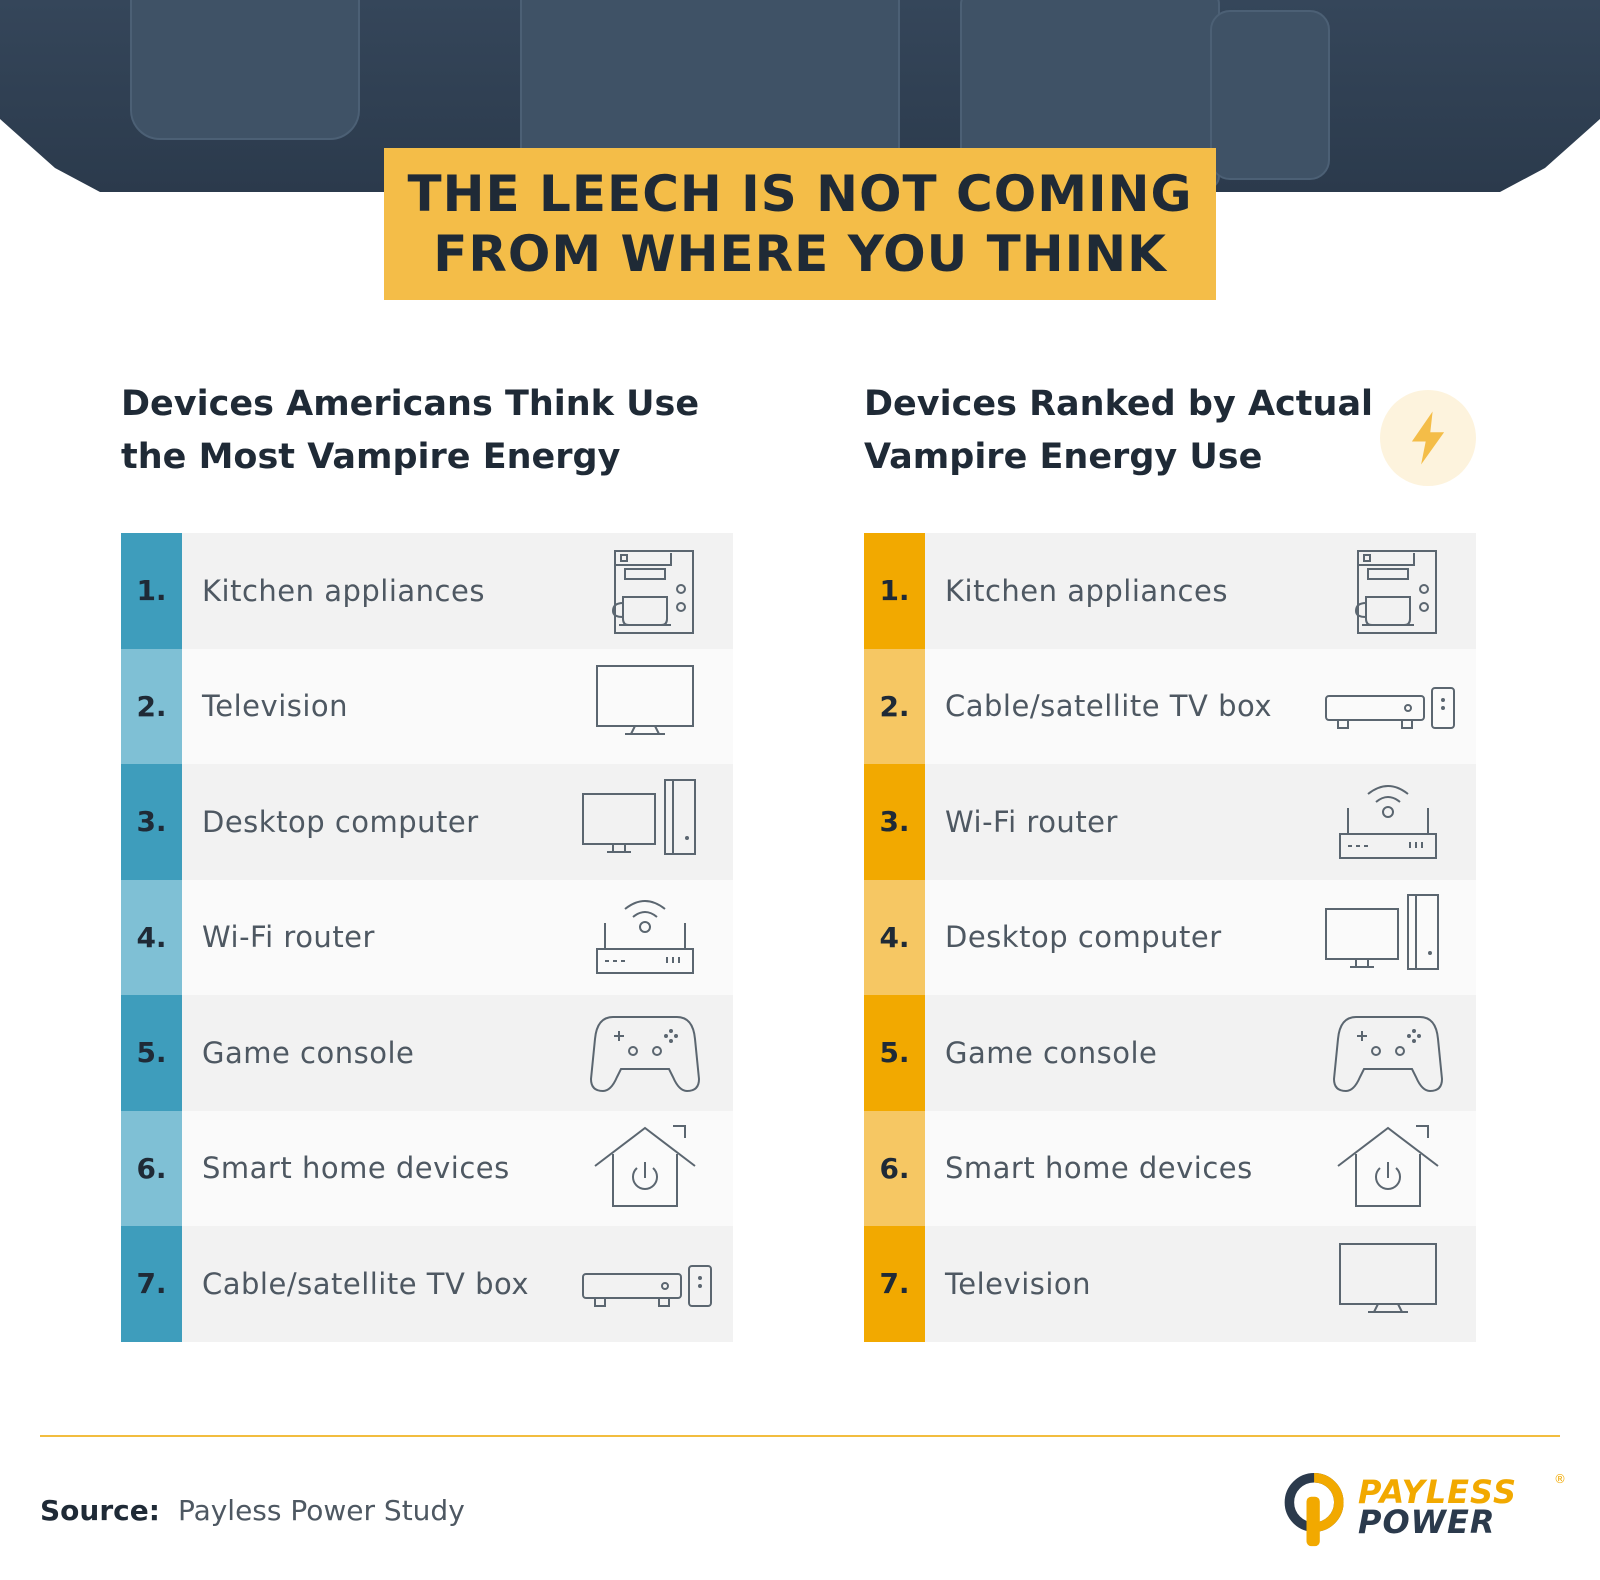  What do you see at coordinates (100, 1510) in the screenshot?
I see `source-label: Source:` at bounding box center [100, 1510].